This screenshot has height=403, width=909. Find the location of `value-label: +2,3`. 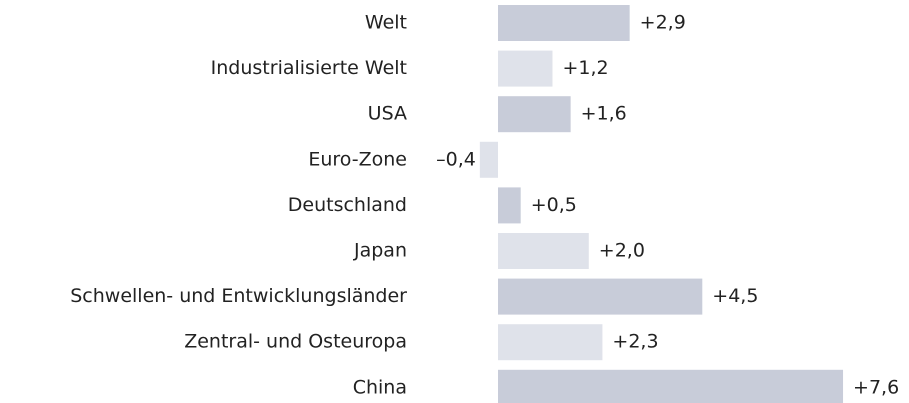

value-label: +2,3 is located at coordinates (635, 342).